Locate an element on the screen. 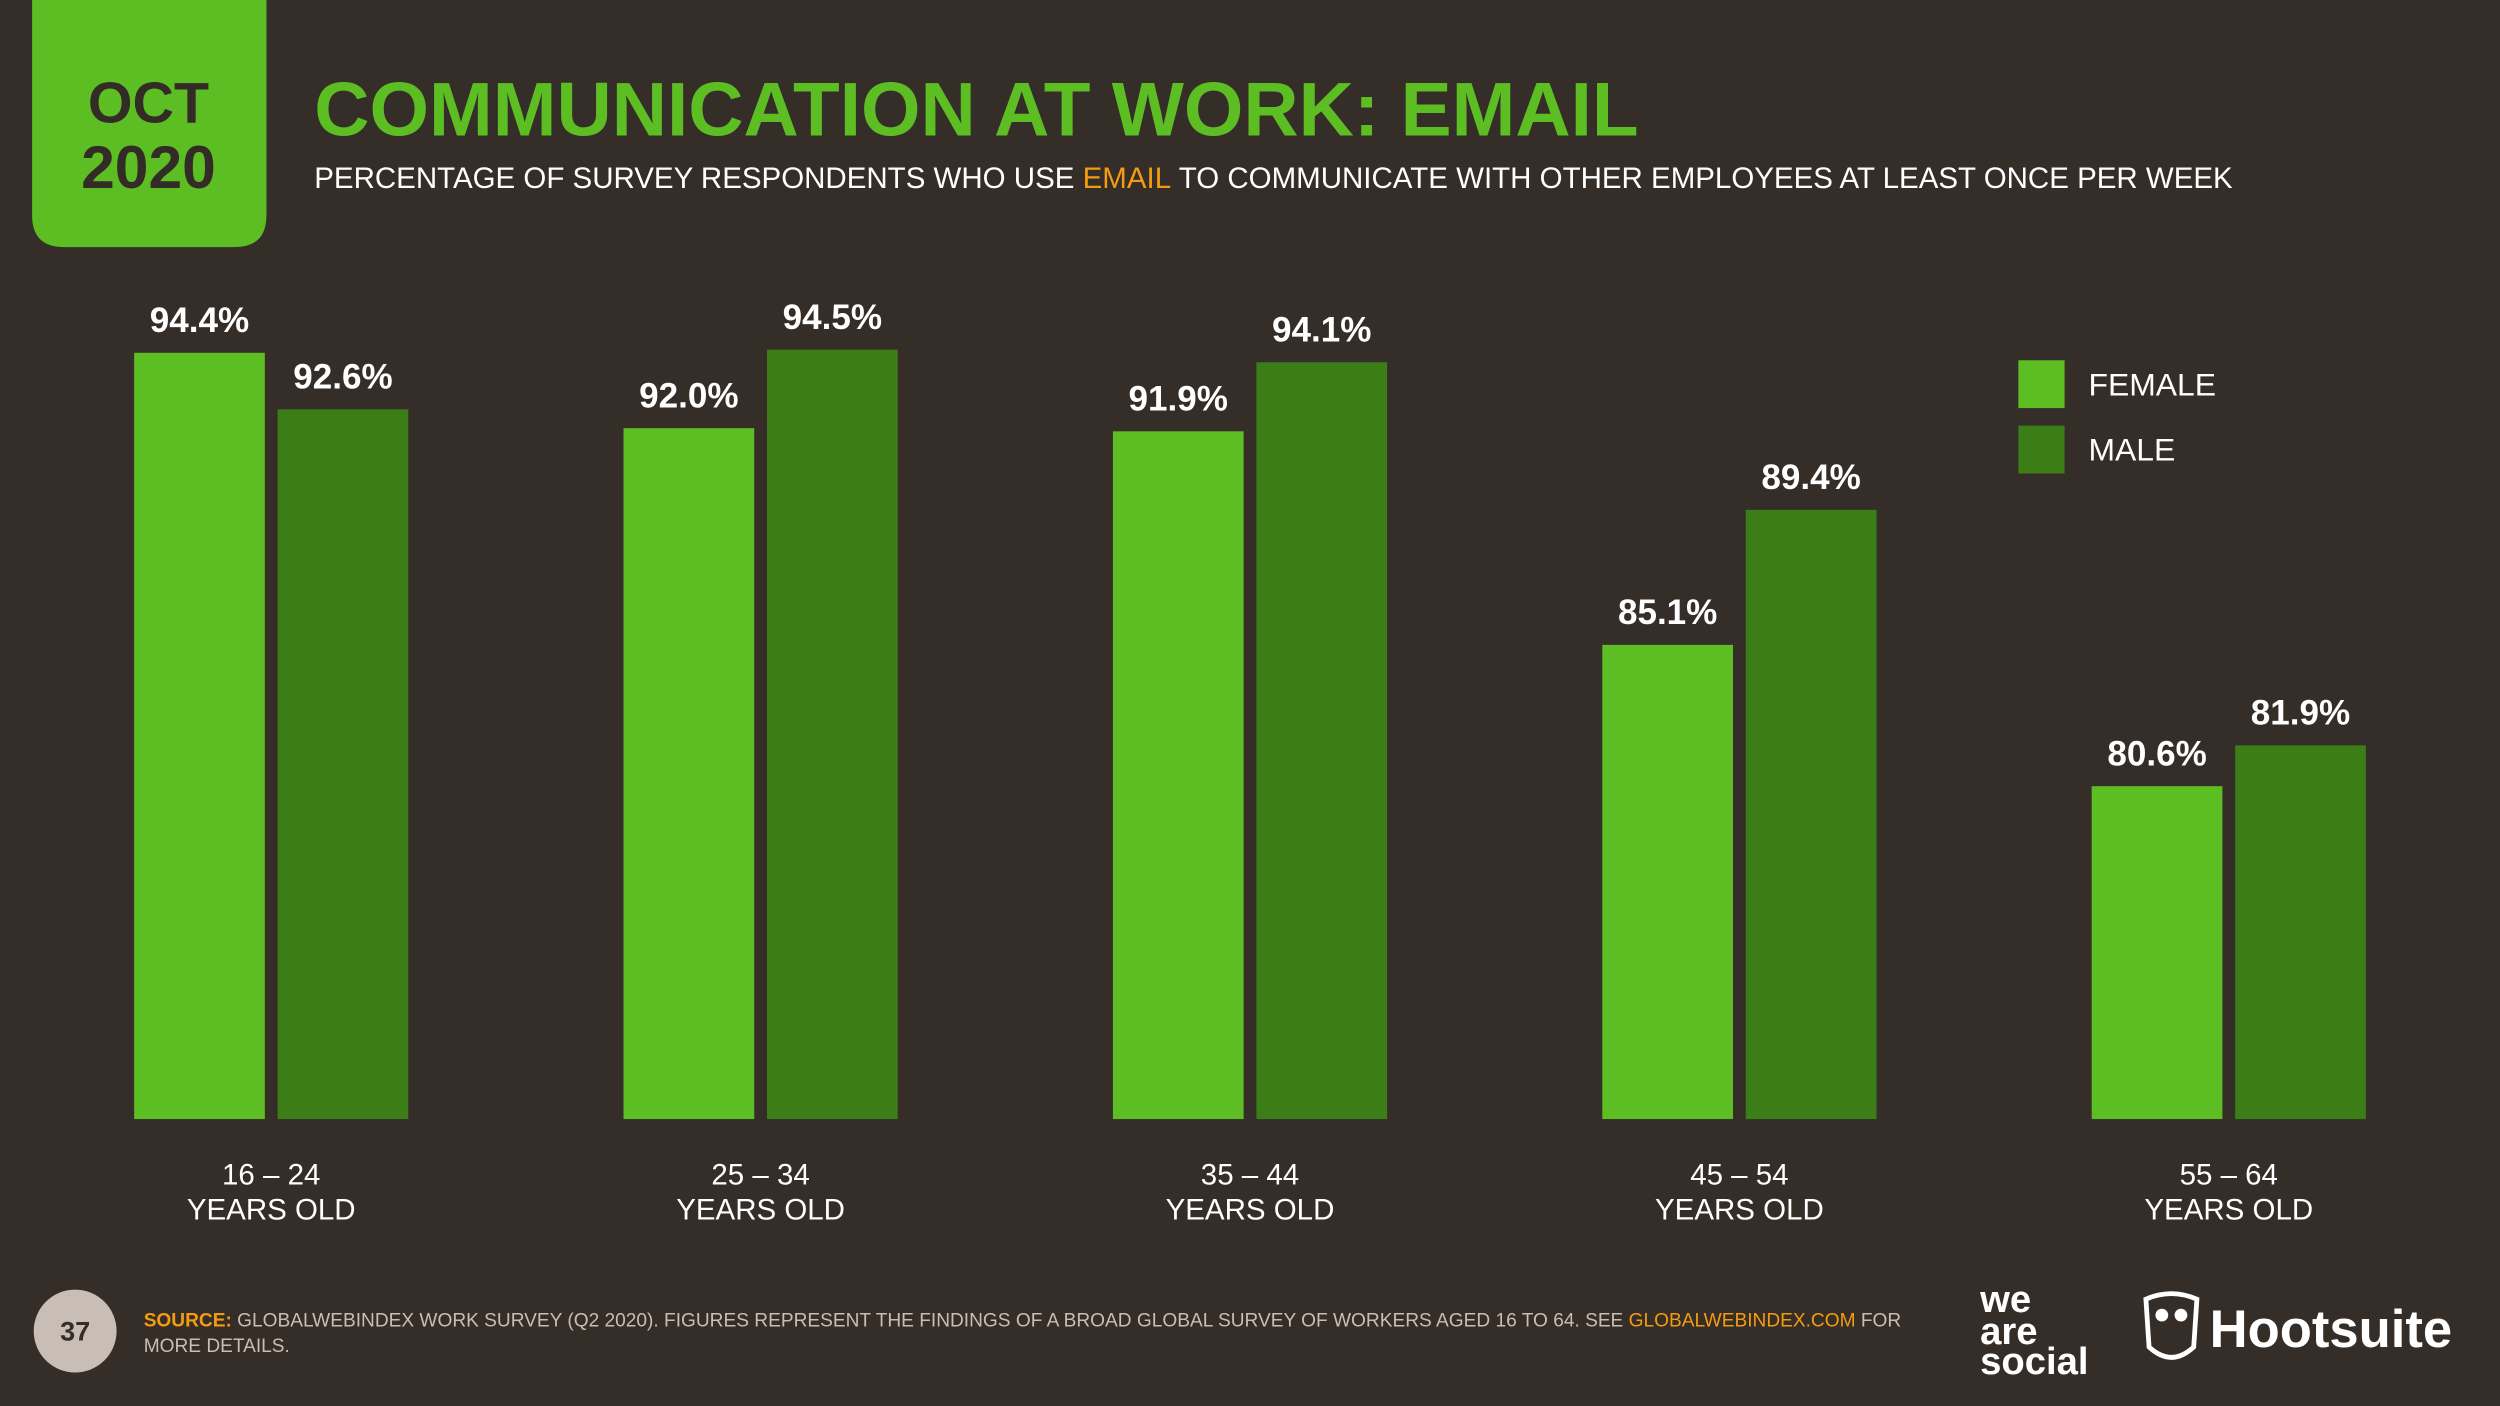  value-label: 92.6% is located at coordinates (342, 377).